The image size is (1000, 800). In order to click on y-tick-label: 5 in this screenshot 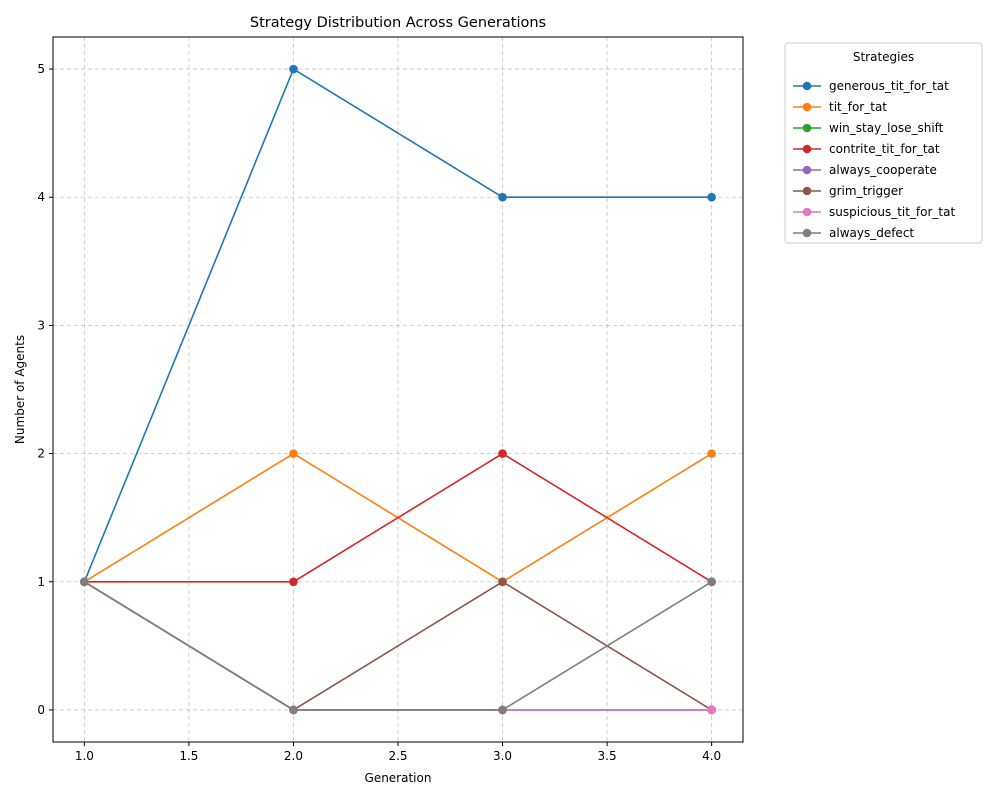, I will do `click(41, 69)`.